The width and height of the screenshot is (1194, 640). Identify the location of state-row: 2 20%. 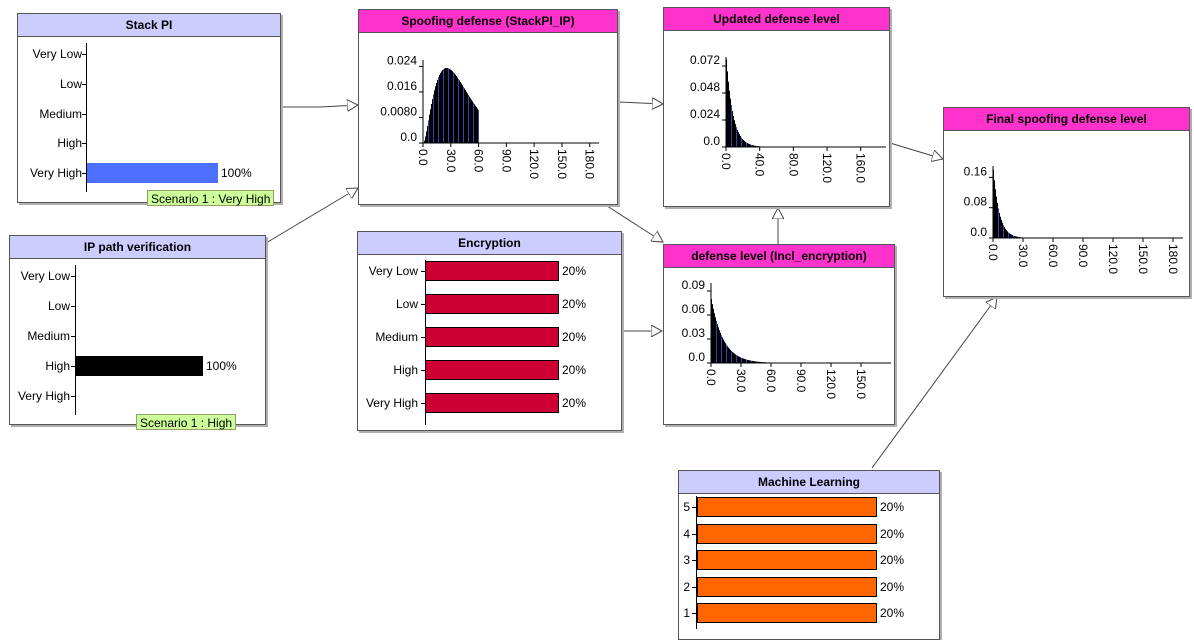
(809, 587).